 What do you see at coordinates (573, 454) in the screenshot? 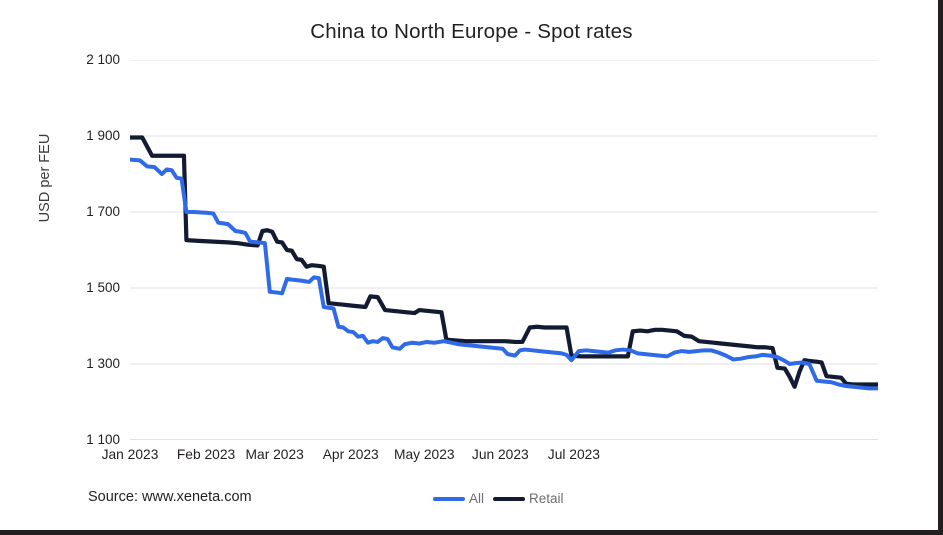
I see `x-axis-tick-label: Jul 2023` at bounding box center [573, 454].